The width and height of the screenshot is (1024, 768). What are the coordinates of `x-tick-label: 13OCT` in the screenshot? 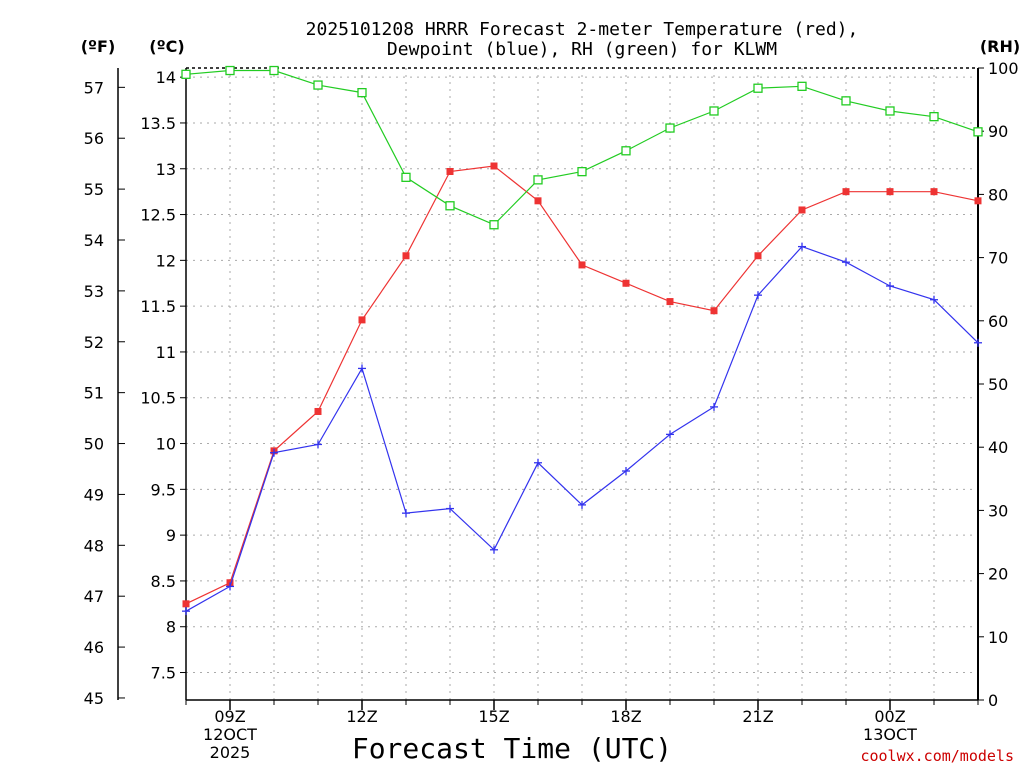 It's located at (890, 734).